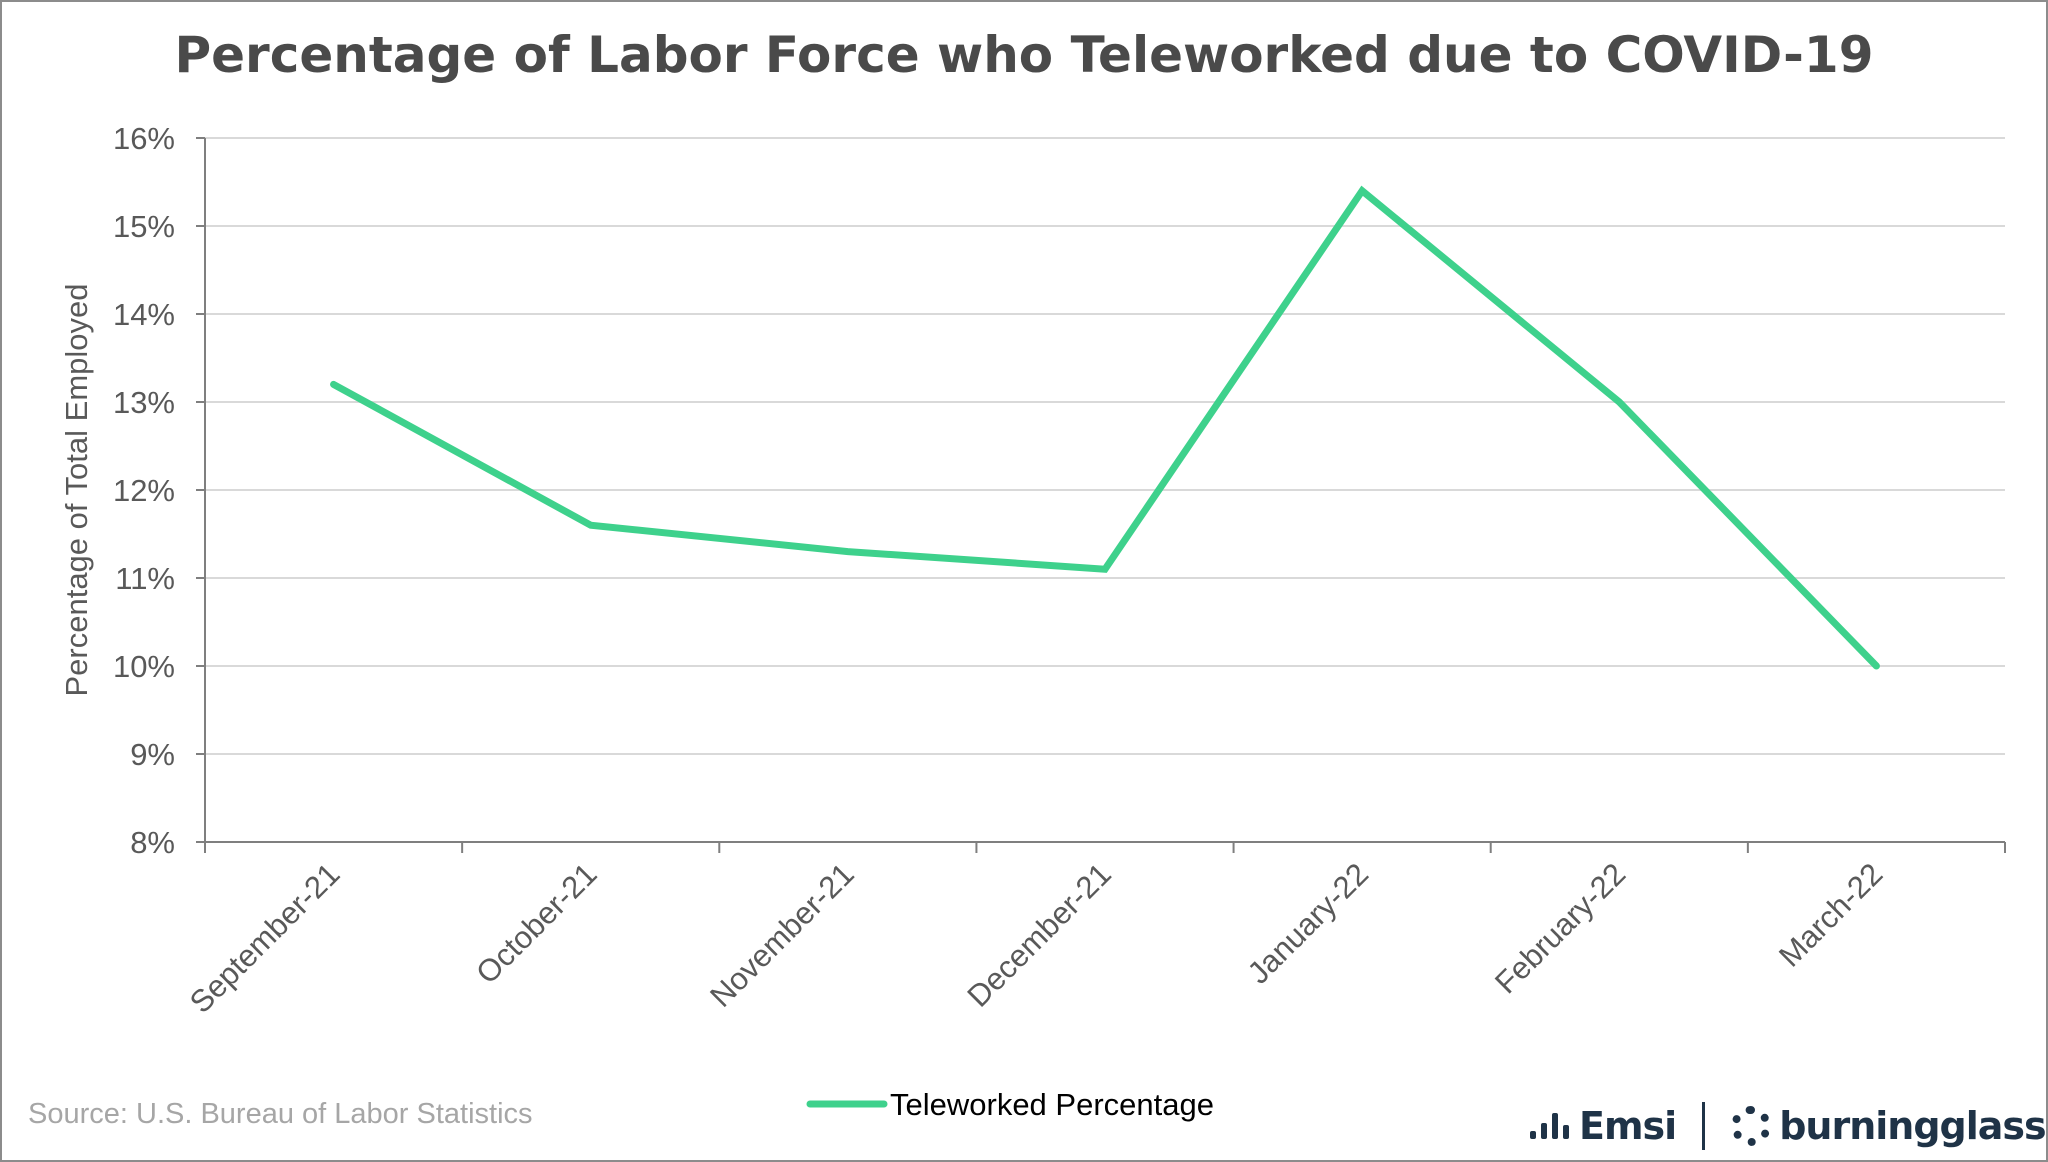  Describe the element at coordinates (152, 754) in the screenshot. I see `y-tick-label: 9%` at that location.